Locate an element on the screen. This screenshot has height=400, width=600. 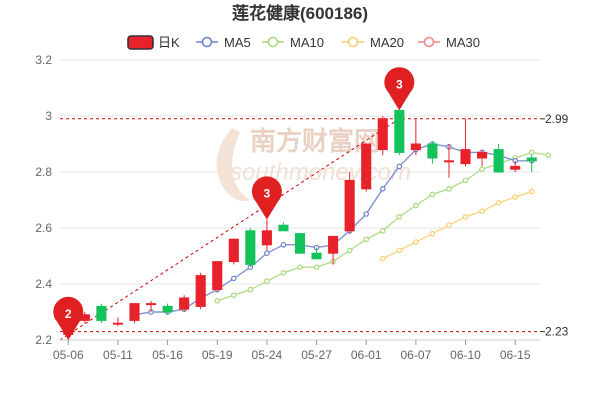
x-tick-label: 06-15 is located at coordinates (515, 355).